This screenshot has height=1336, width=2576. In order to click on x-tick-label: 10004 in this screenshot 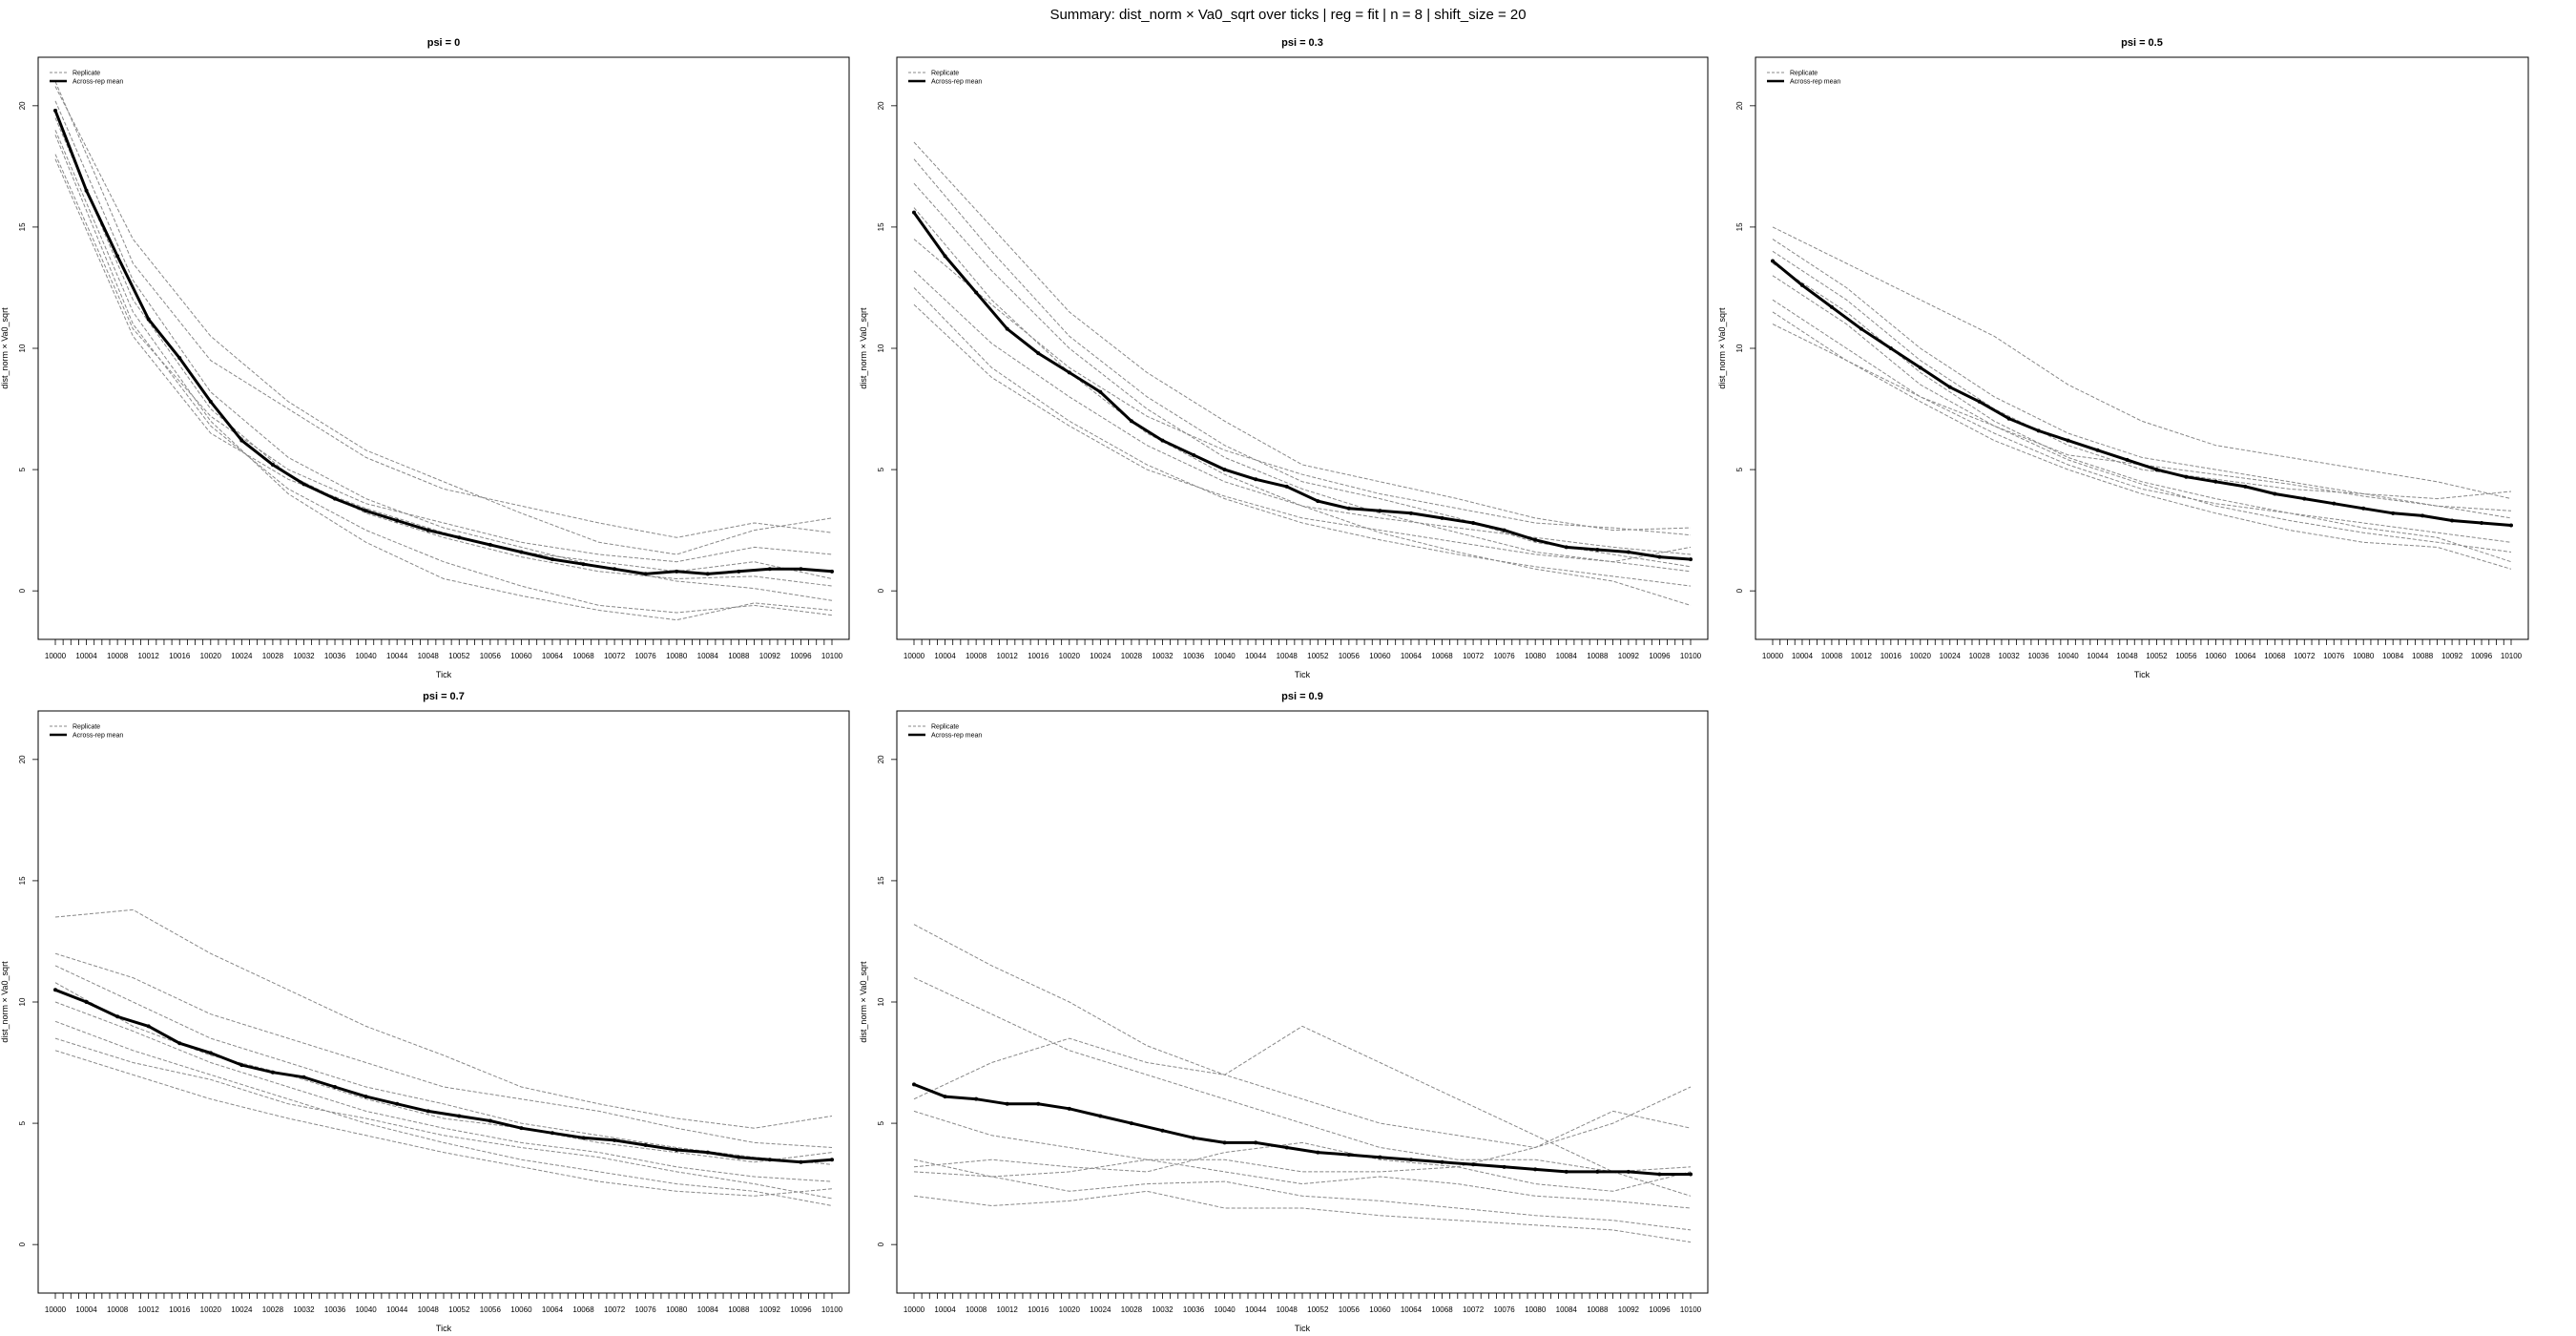, I will do `click(86, 656)`.